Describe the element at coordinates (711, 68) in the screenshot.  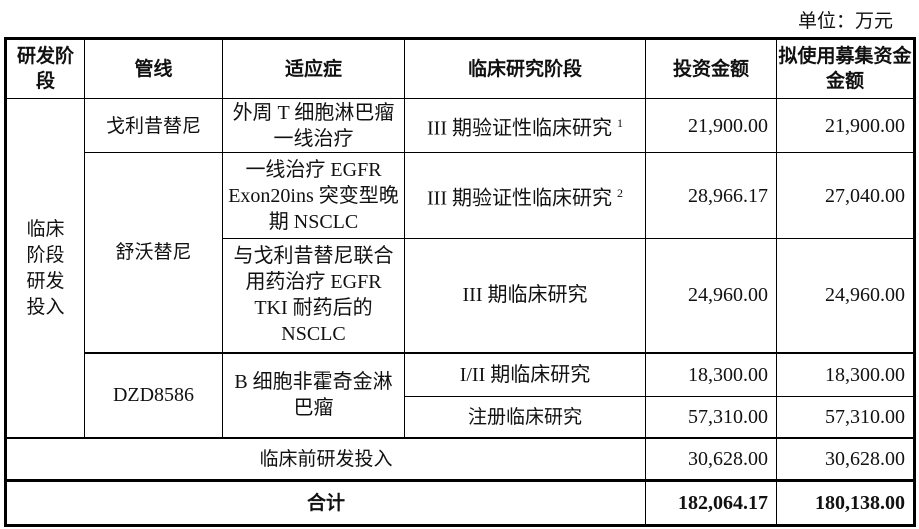
I see `header-investment: 投资金额` at that location.